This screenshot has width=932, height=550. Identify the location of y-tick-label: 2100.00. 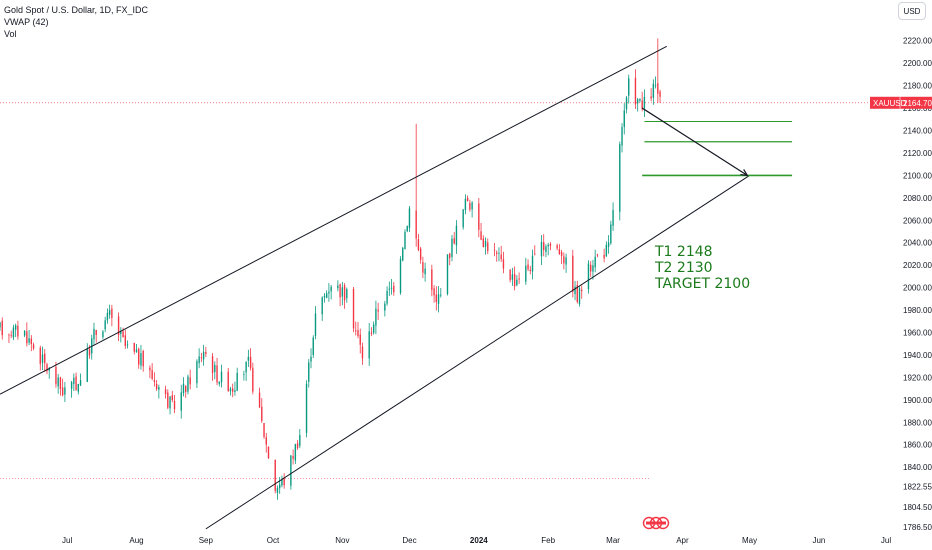
(917, 175).